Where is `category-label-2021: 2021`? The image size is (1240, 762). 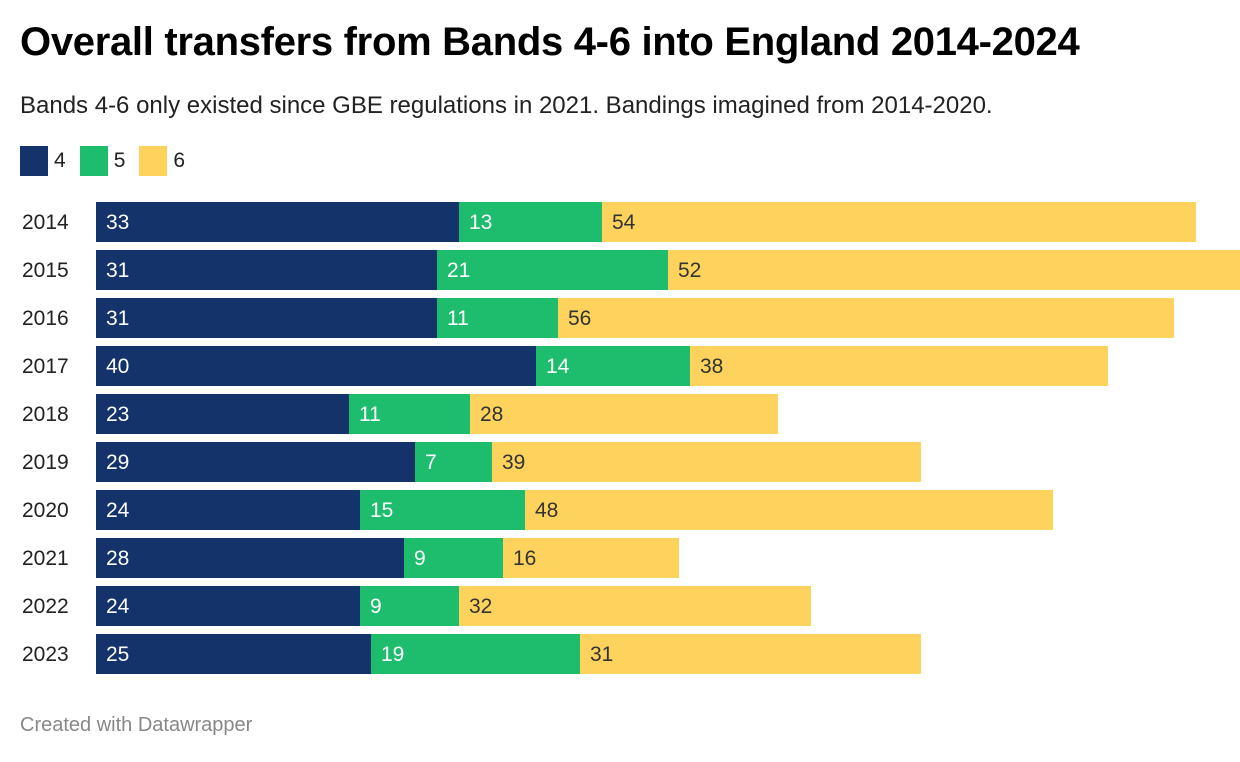 category-label-2021: 2021 is located at coordinates (45, 558).